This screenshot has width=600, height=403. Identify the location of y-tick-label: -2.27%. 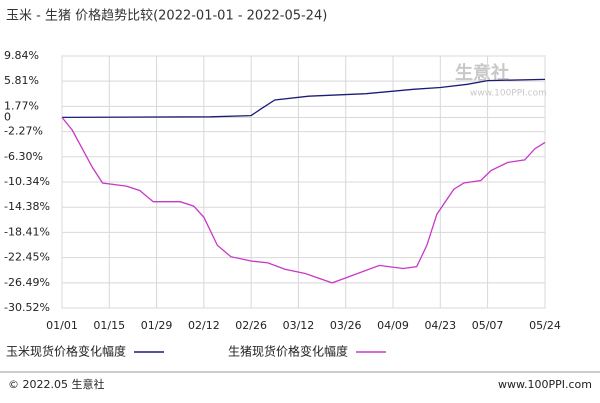
(23, 131).